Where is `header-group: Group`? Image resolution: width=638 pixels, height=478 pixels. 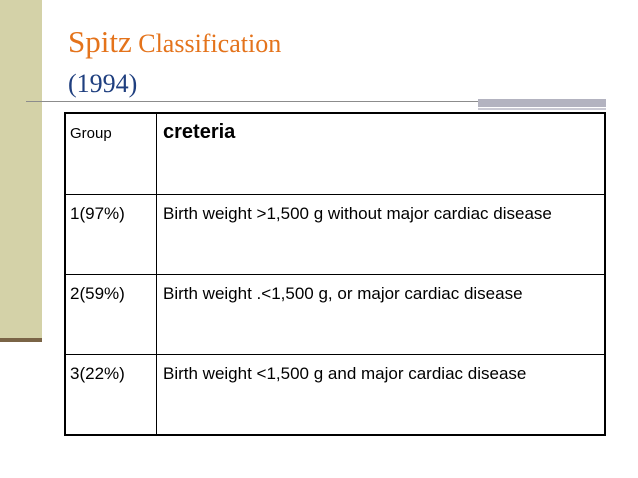 header-group: Group is located at coordinates (110, 153).